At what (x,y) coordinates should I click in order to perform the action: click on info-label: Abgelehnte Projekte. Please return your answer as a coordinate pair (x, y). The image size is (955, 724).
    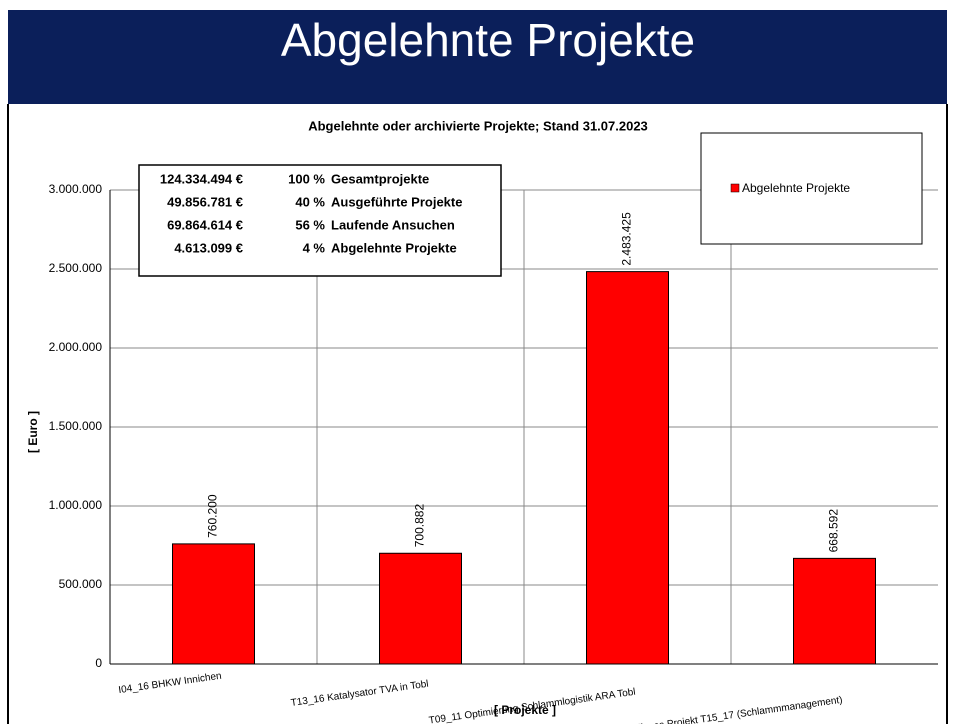
    Looking at the image, I should click on (394, 247).